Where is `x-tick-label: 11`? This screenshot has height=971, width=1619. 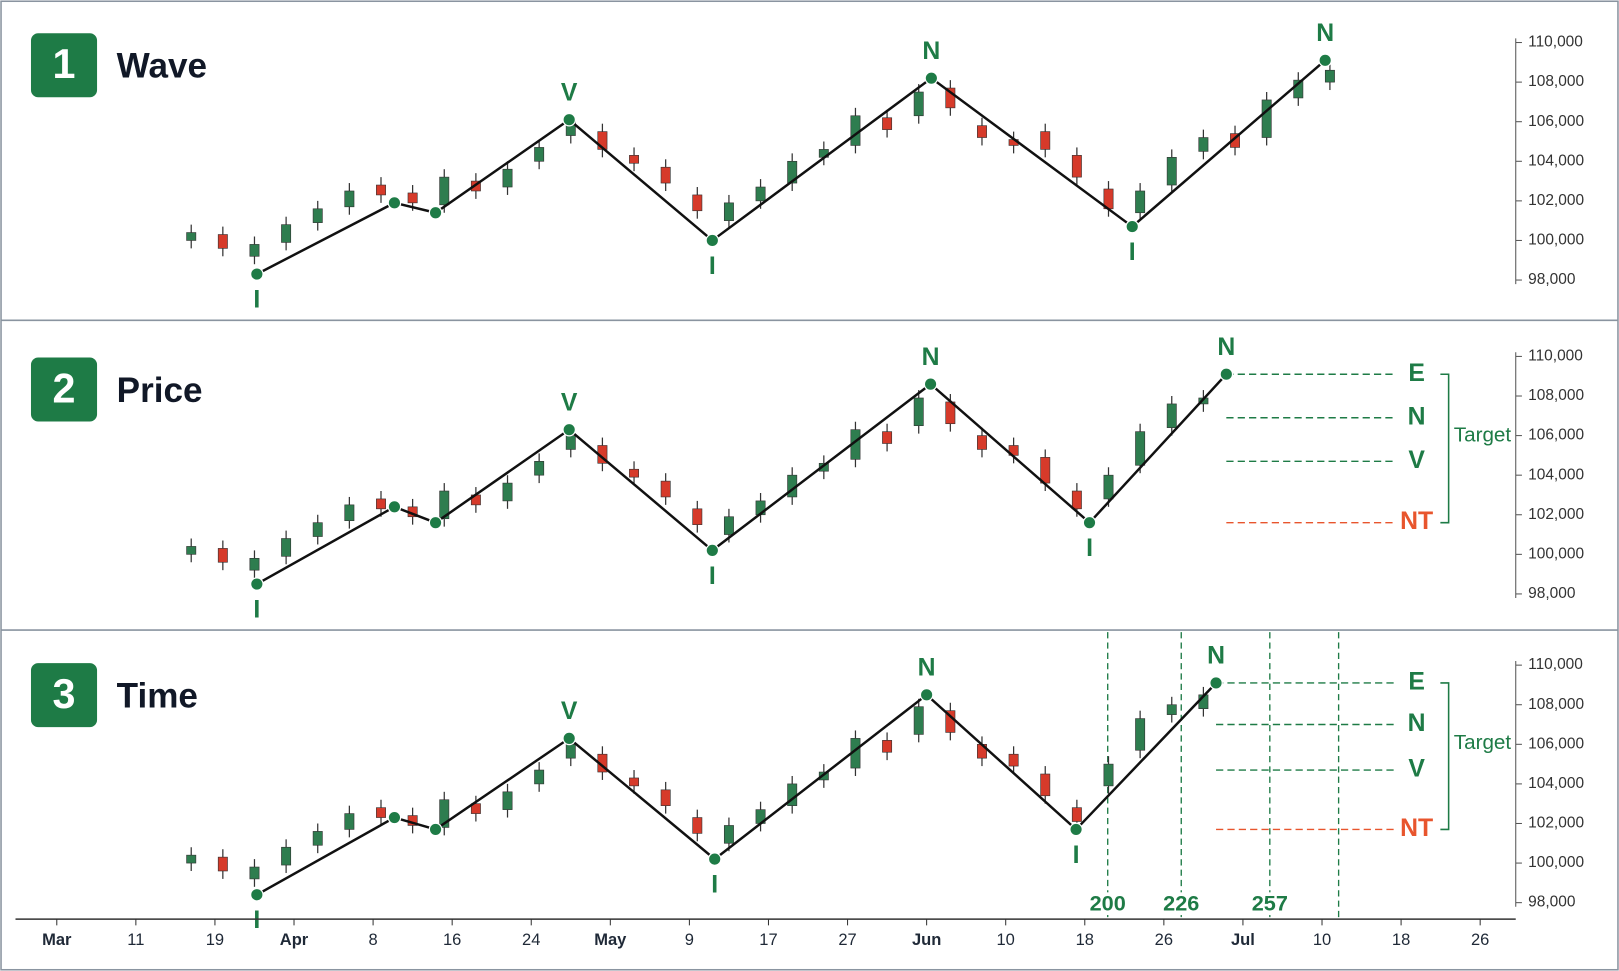
x-tick-label: 11 is located at coordinates (135, 939).